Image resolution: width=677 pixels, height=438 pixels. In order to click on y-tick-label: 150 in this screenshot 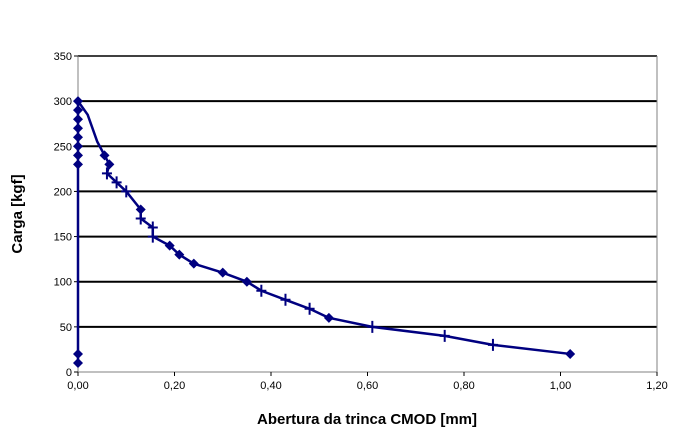, I will do `click(63, 238)`.